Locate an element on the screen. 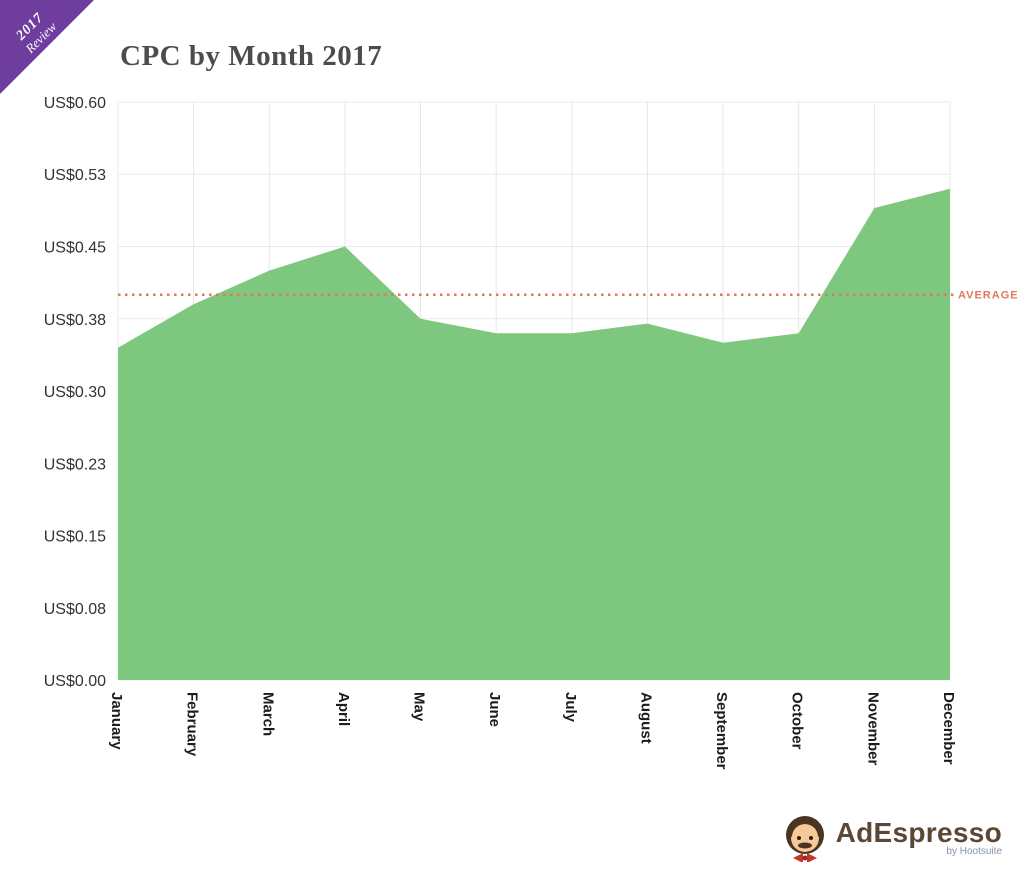 This screenshot has width=1024, height=874. logo-brand: AdEspresso is located at coordinates (918, 832).